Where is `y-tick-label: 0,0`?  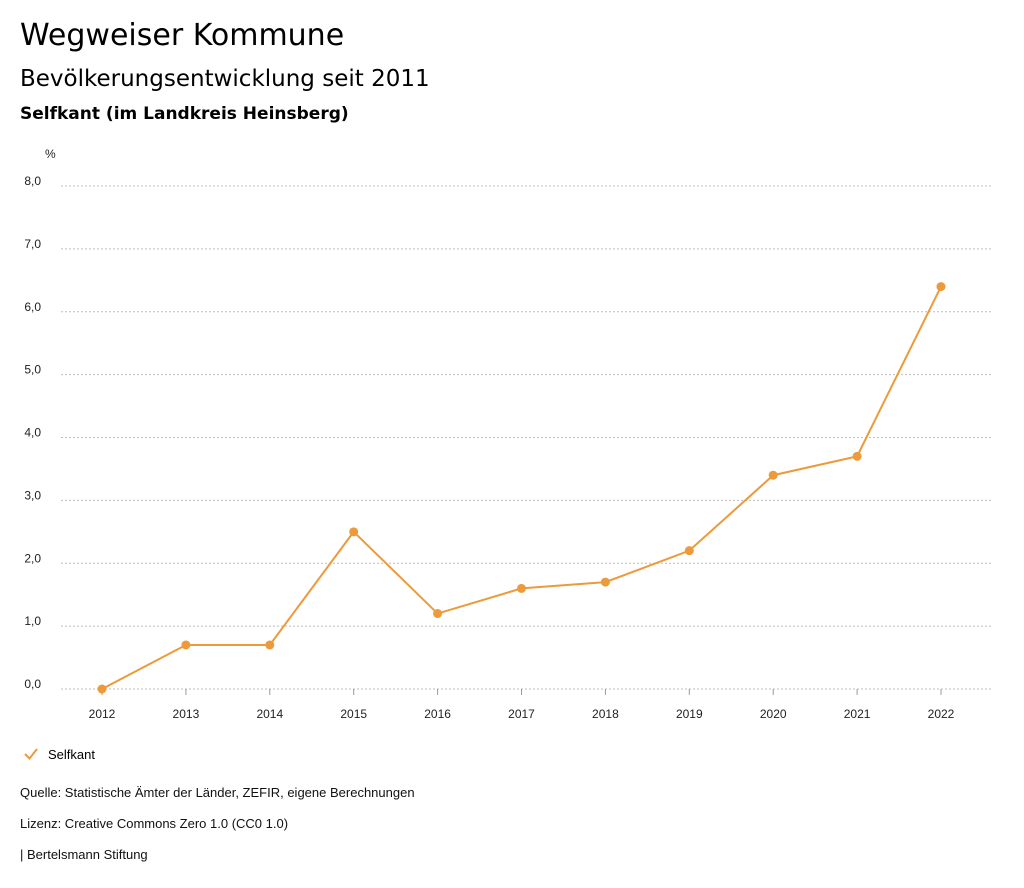 y-tick-label: 0,0 is located at coordinates (32, 684).